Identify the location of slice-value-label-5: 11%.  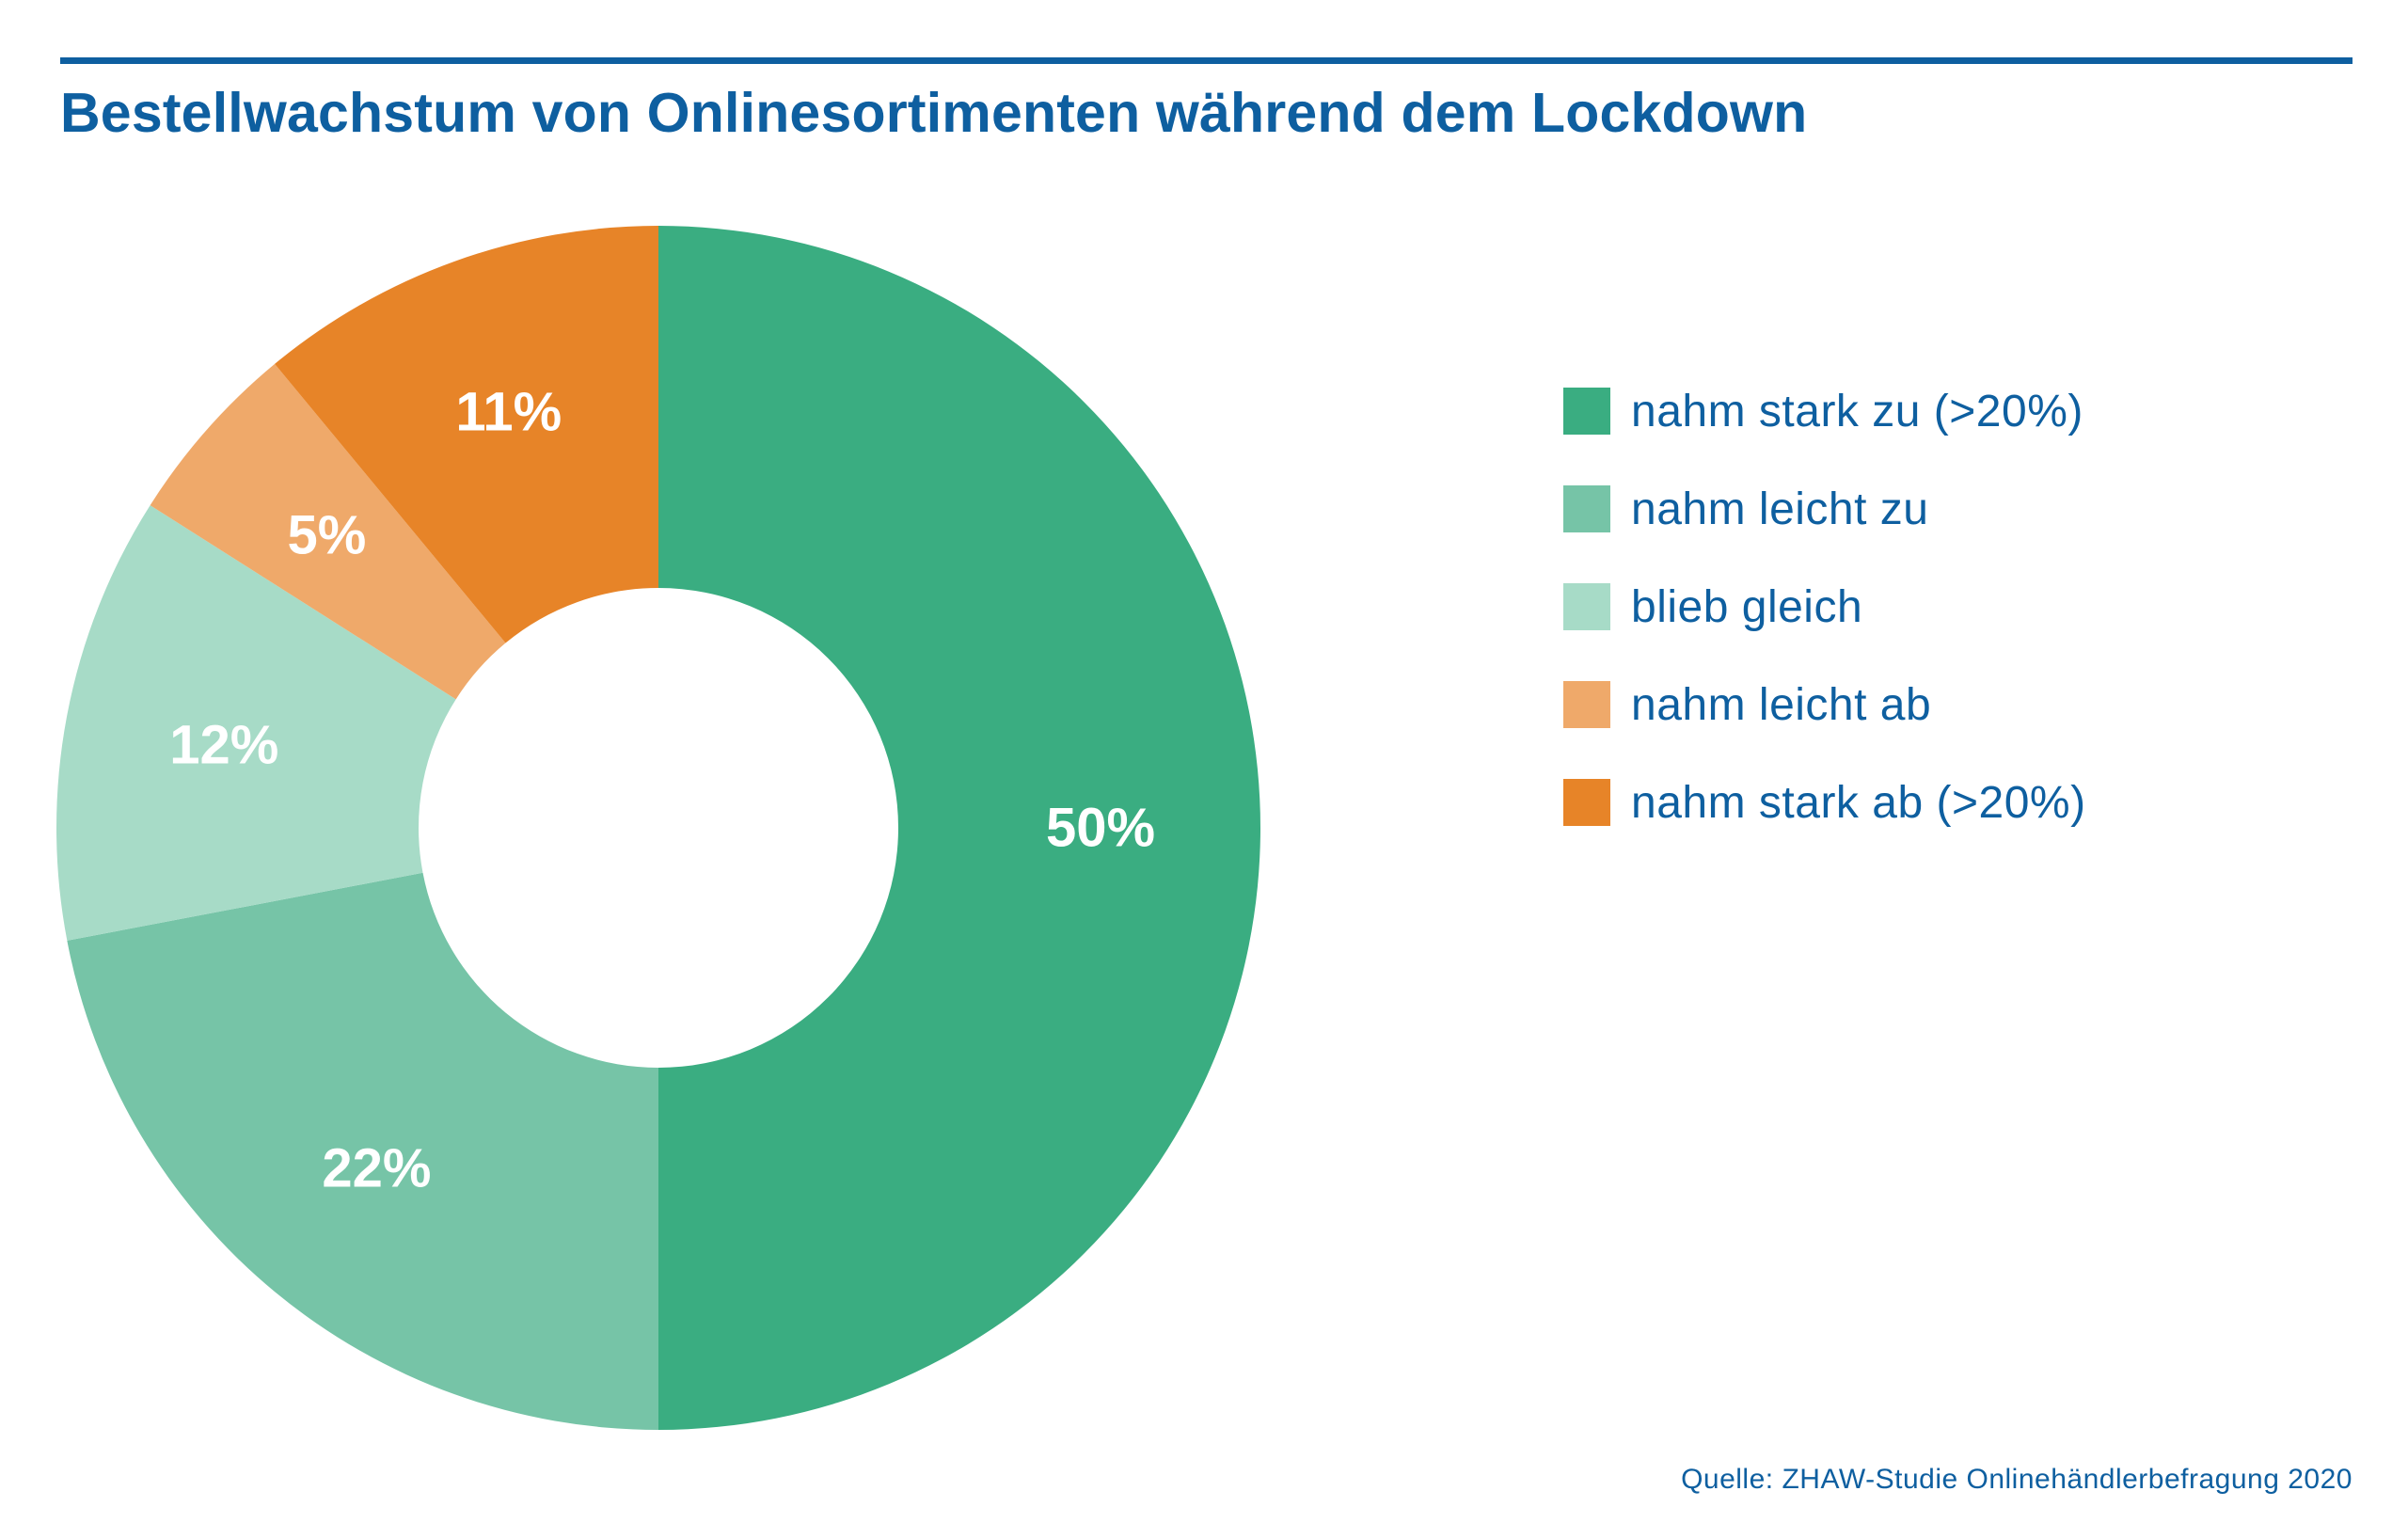
(509, 411).